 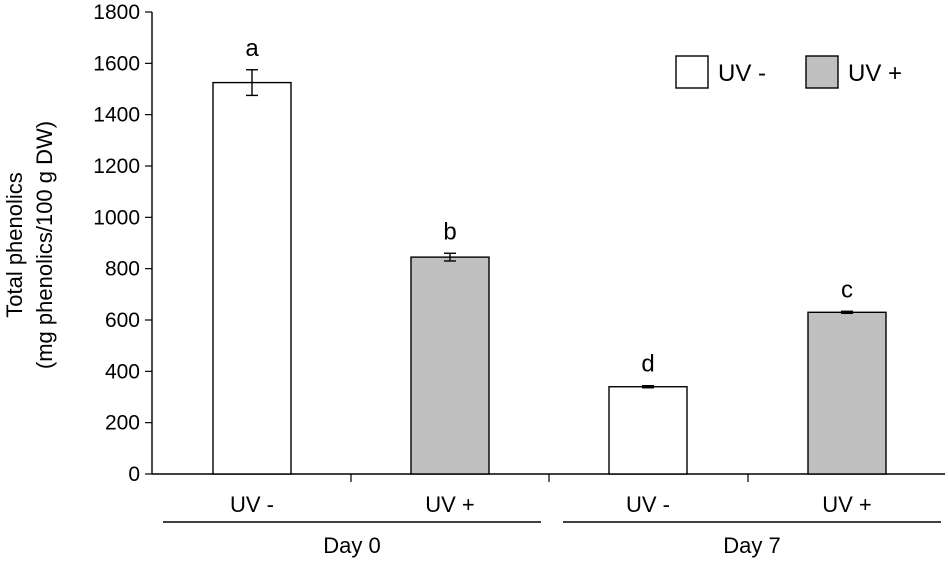 What do you see at coordinates (351, 545) in the screenshot?
I see `group-label: Day 0` at bounding box center [351, 545].